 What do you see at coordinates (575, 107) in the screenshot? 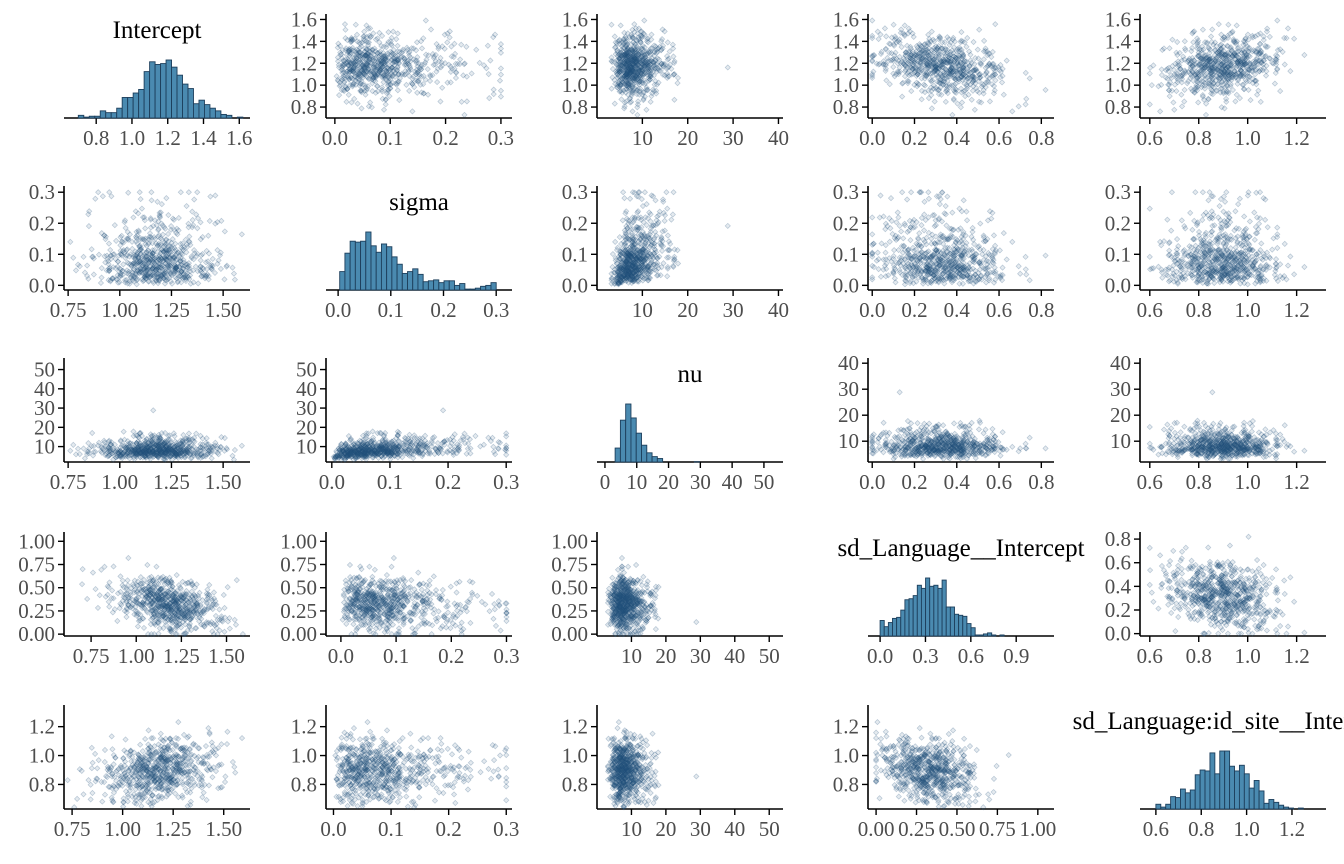
I see `y-tick-label: 0.8` at bounding box center [575, 107].